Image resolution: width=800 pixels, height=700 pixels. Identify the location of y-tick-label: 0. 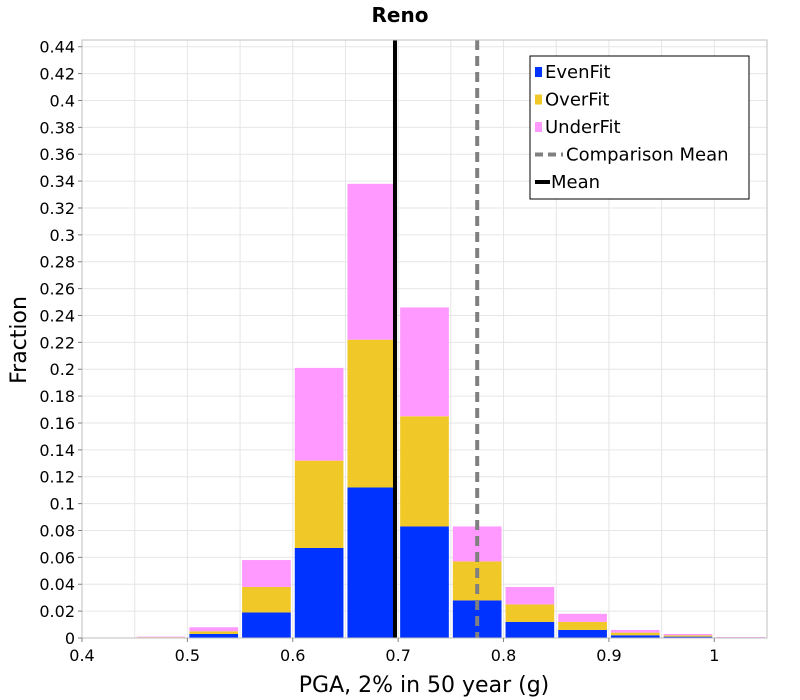
(70, 638).